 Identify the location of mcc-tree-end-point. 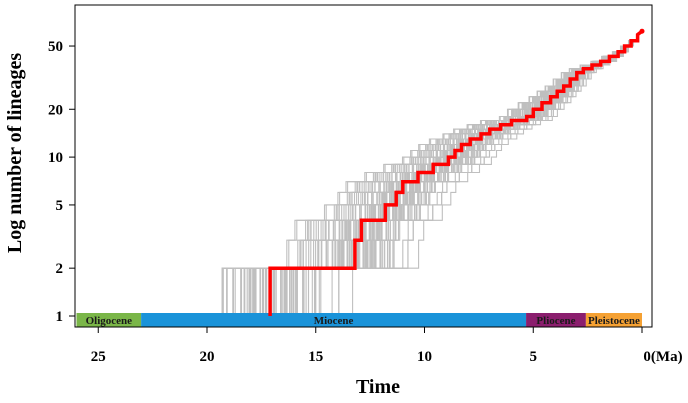
(642, 31).